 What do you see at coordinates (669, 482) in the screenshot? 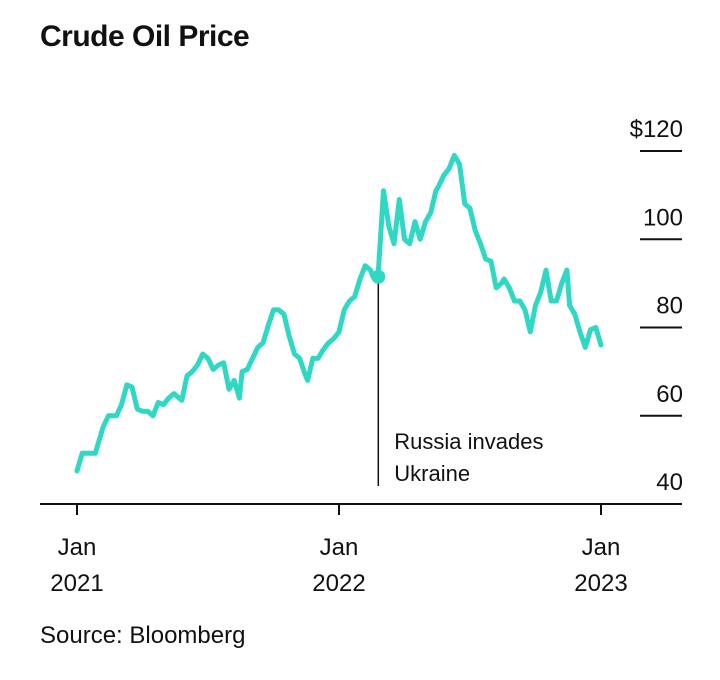
I see `y-tick-label: 40` at bounding box center [669, 482].